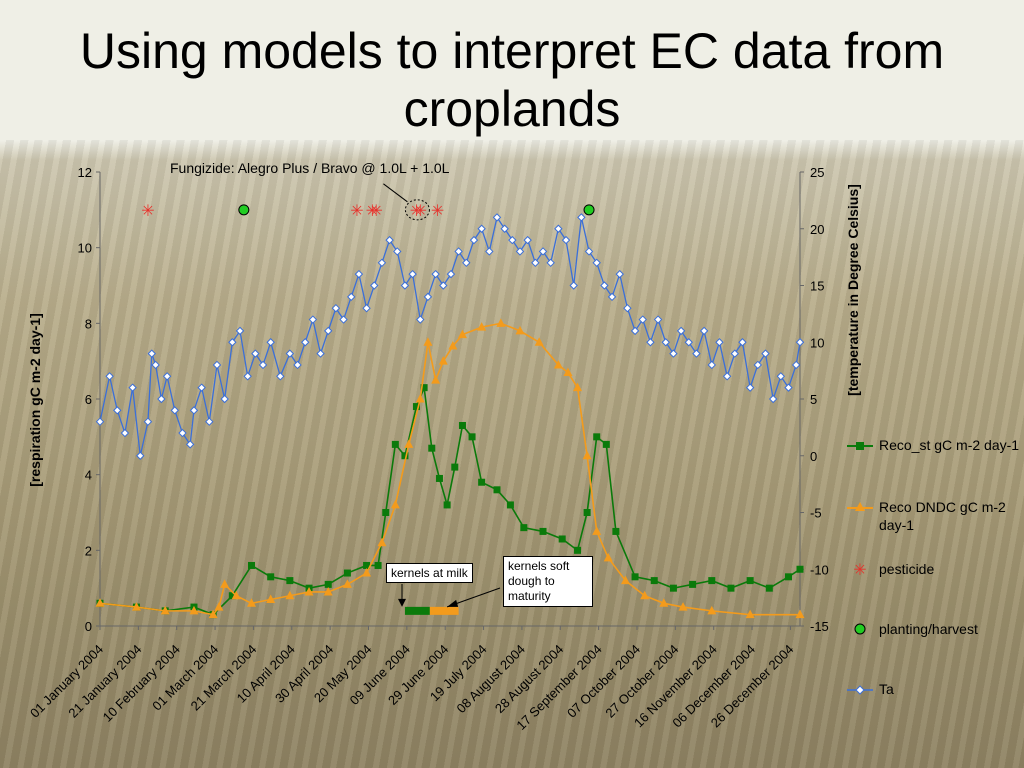 The width and height of the screenshot is (1024, 768). Describe the element at coordinates (395, 193) in the screenshot. I see `fungicide-arrow` at that location.